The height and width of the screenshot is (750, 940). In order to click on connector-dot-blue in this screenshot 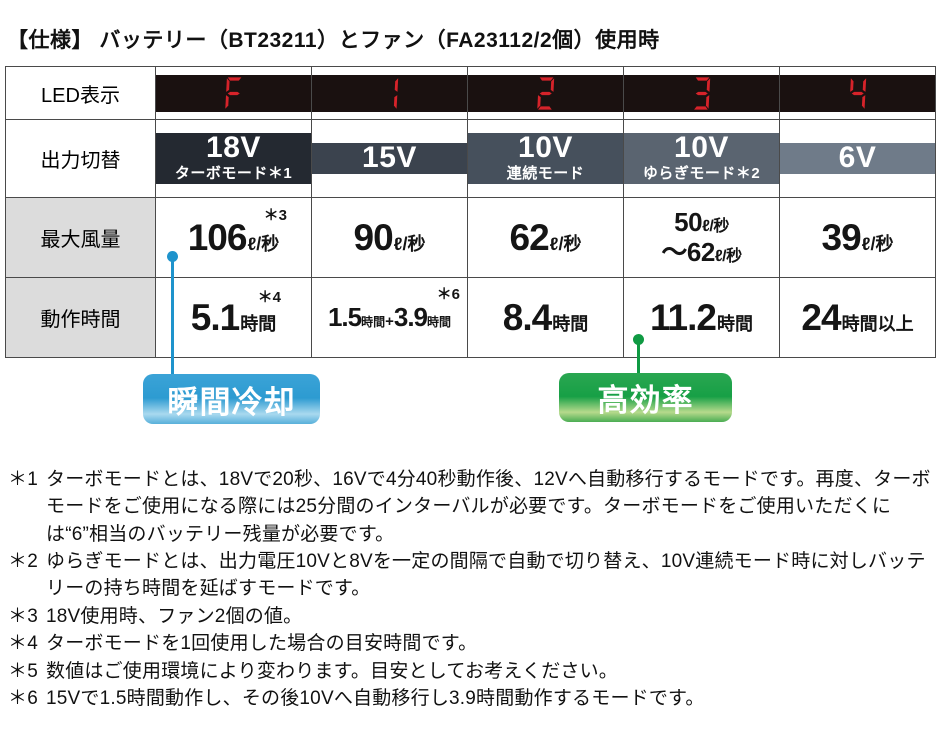, I will do `click(172, 256)`.